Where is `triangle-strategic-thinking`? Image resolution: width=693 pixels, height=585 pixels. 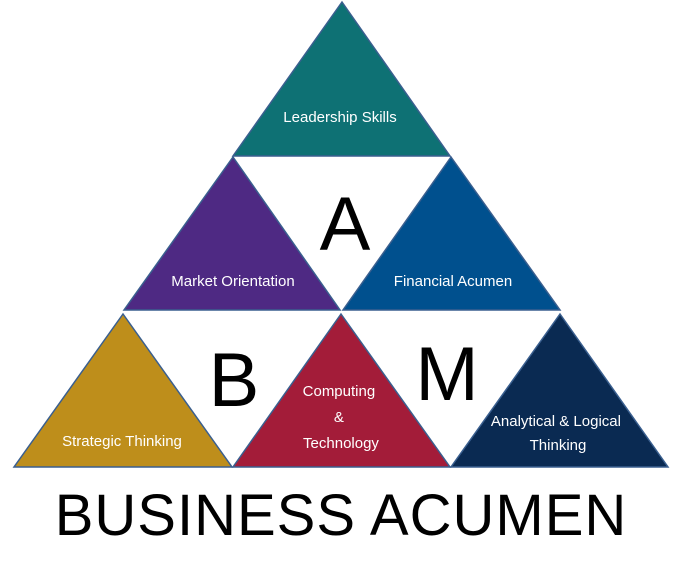 triangle-strategic-thinking is located at coordinates (123, 390).